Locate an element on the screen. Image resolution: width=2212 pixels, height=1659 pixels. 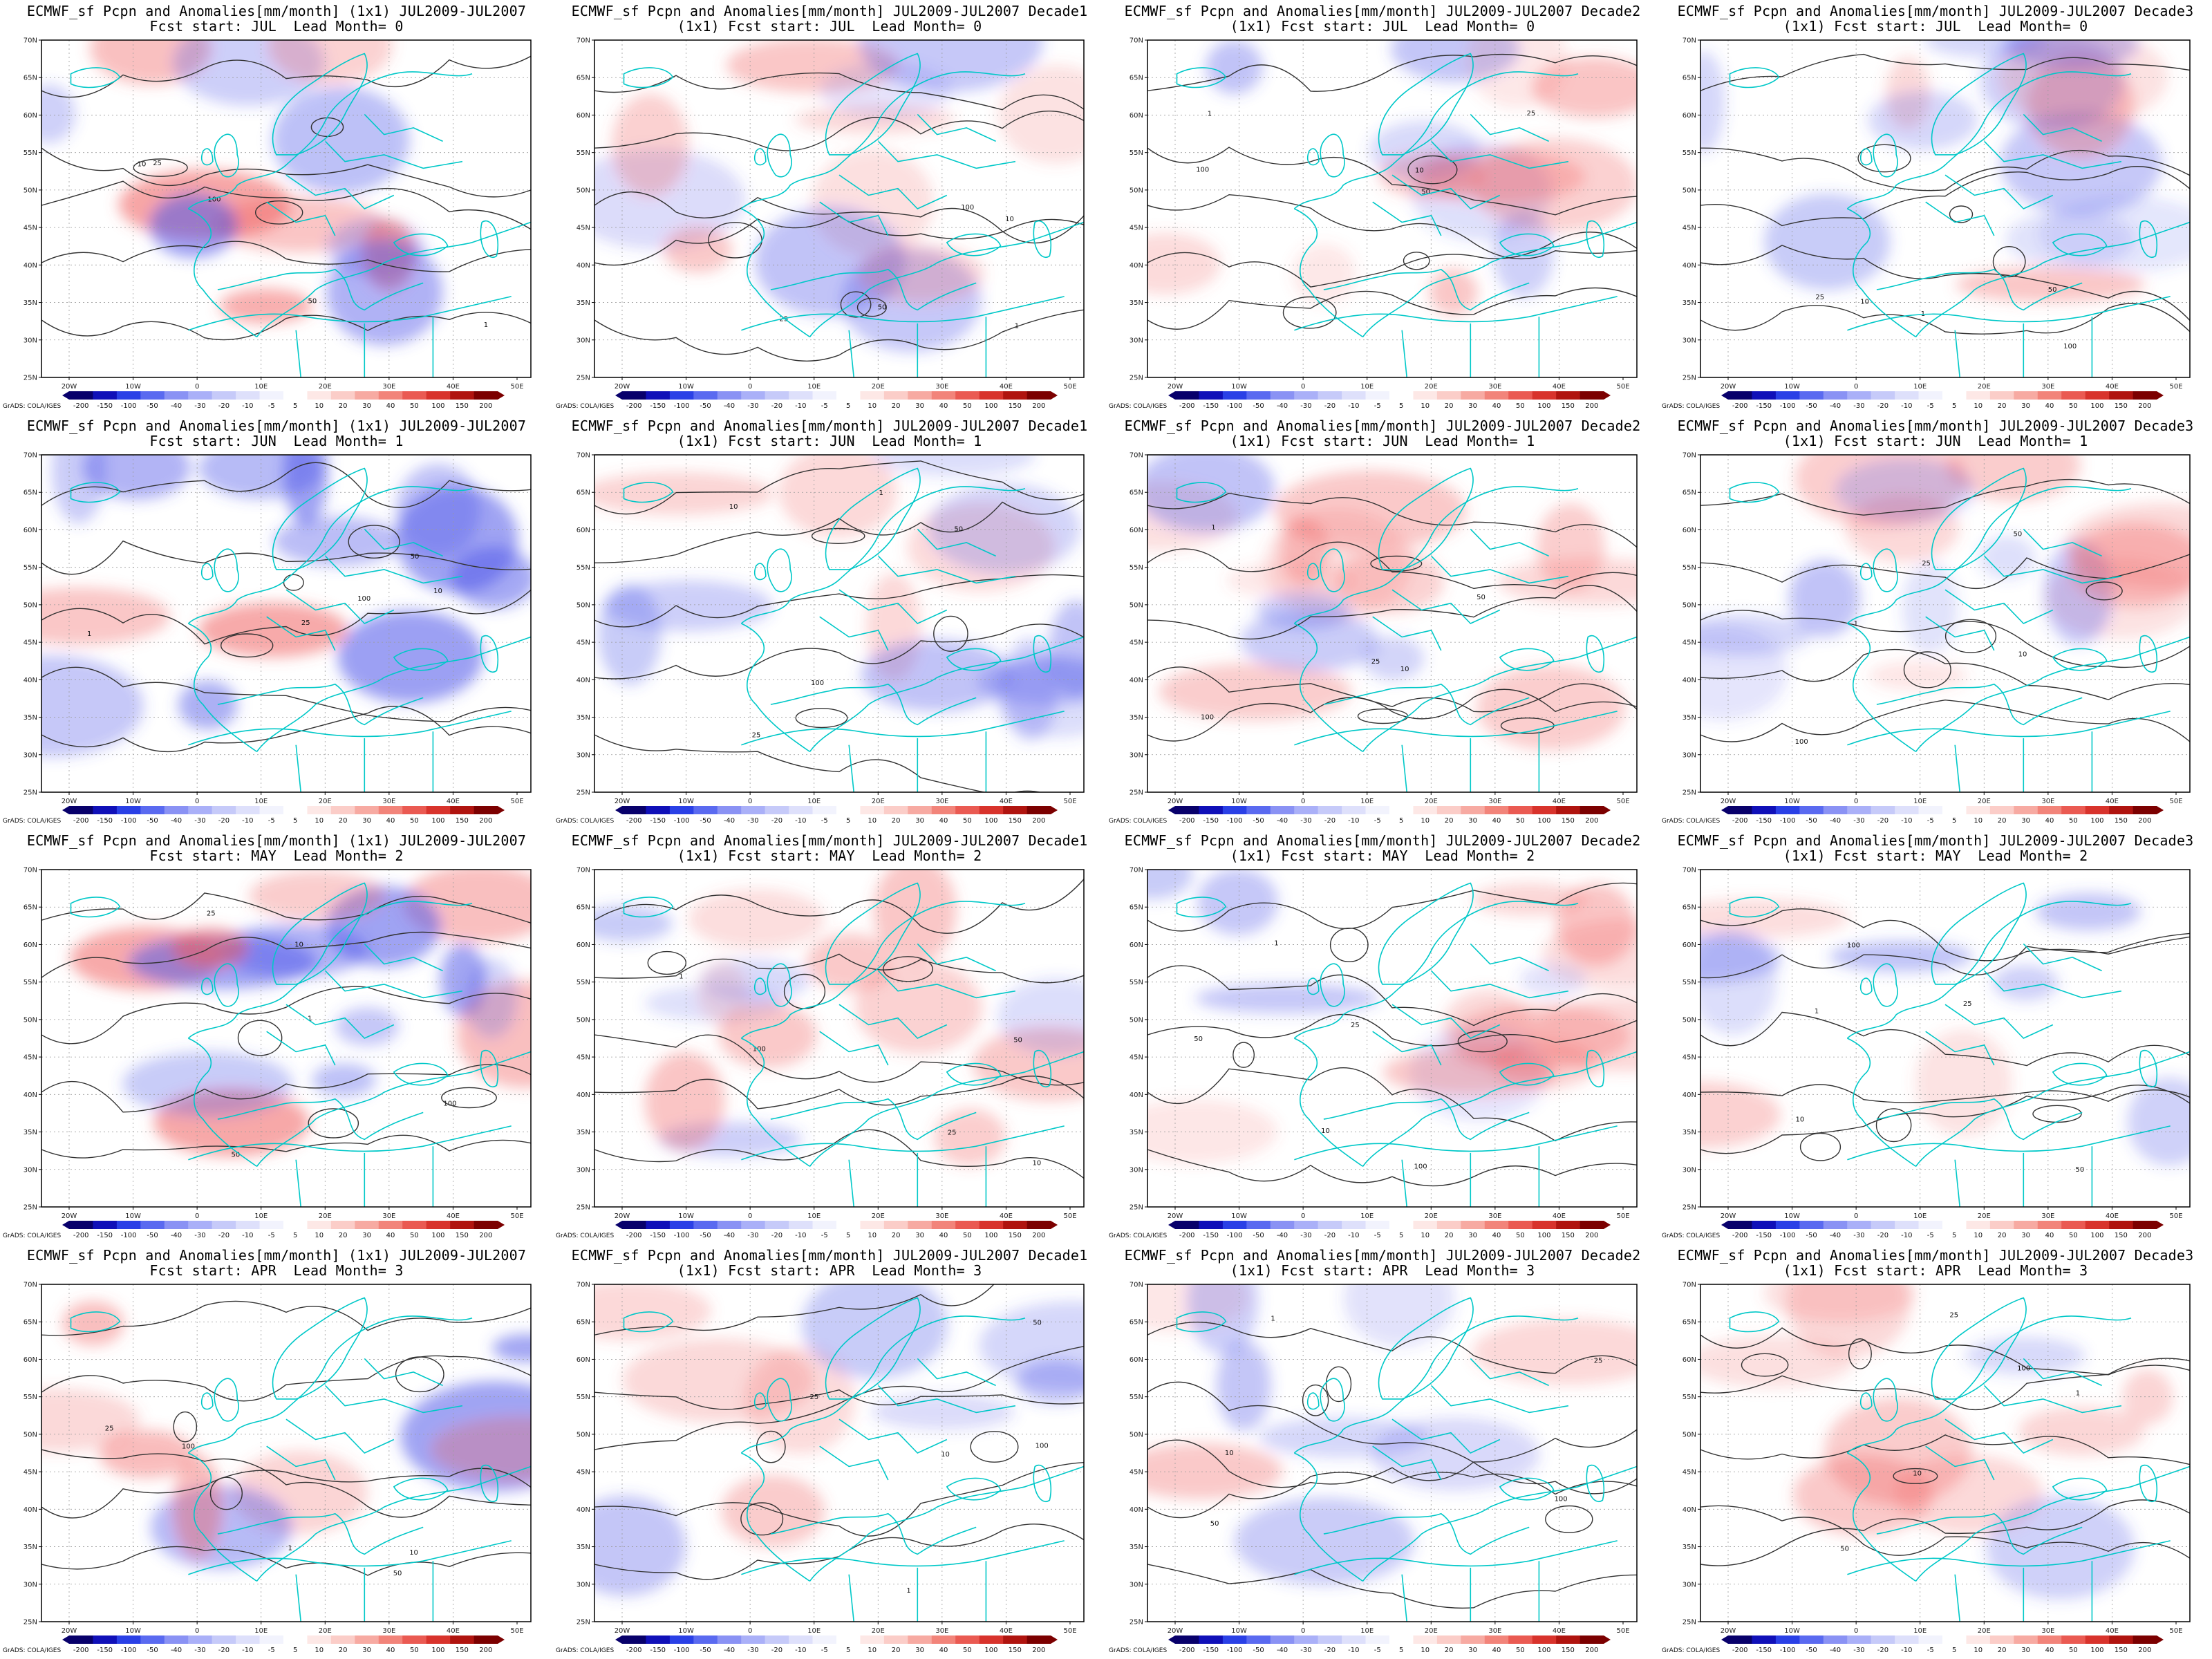
colorbar-label: 100 is located at coordinates (2096, 406).